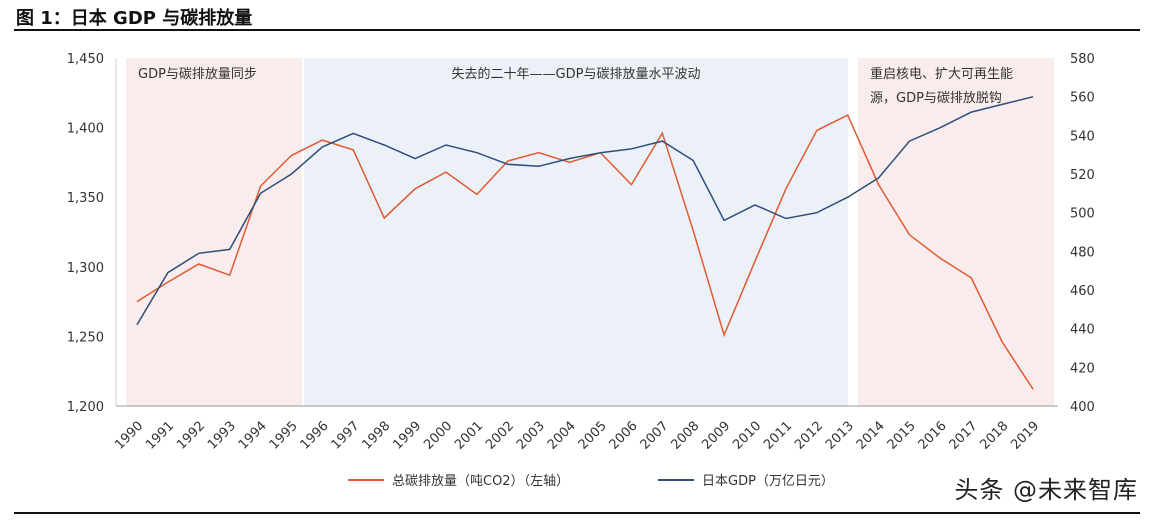 The image size is (1154, 520). I want to click on x-tick-label: 2005, so click(593, 436).